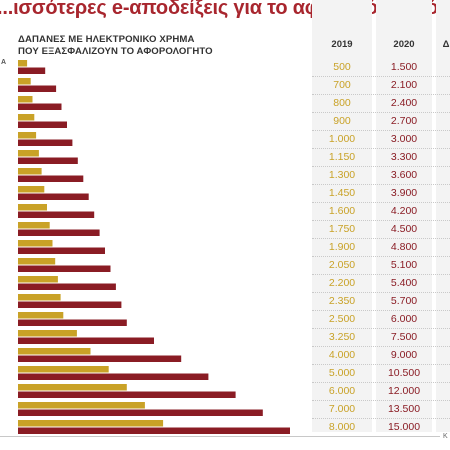  Describe the element at coordinates (342, 229) in the screenshot. I see `value-2019-10: 1.750` at that location.